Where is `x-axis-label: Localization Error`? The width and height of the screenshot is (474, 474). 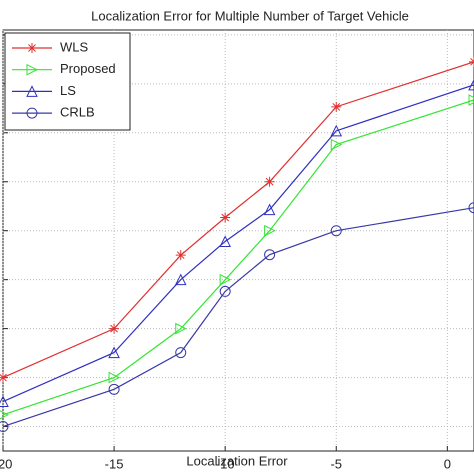
x-axis-label: Localization Error is located at coordinates (237, 460).